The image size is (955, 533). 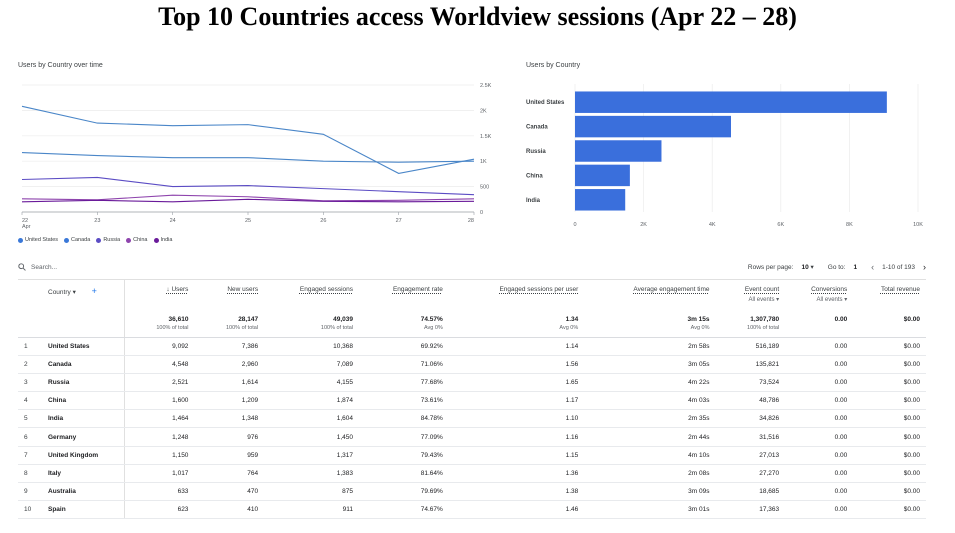 I want to click on metric-cell: 1,874, so click(x=312, y=401).